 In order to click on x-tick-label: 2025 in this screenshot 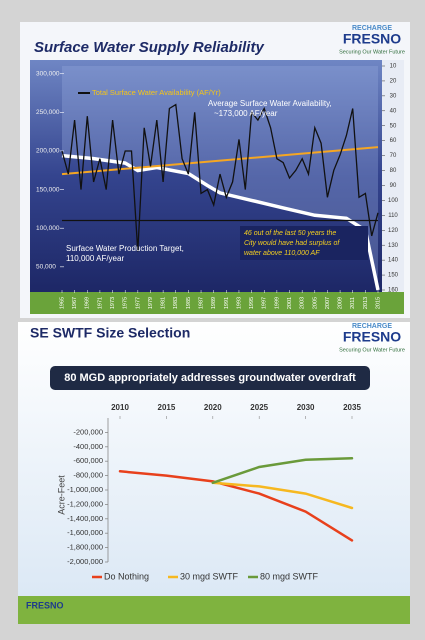, I will do `click(259, 407)`.